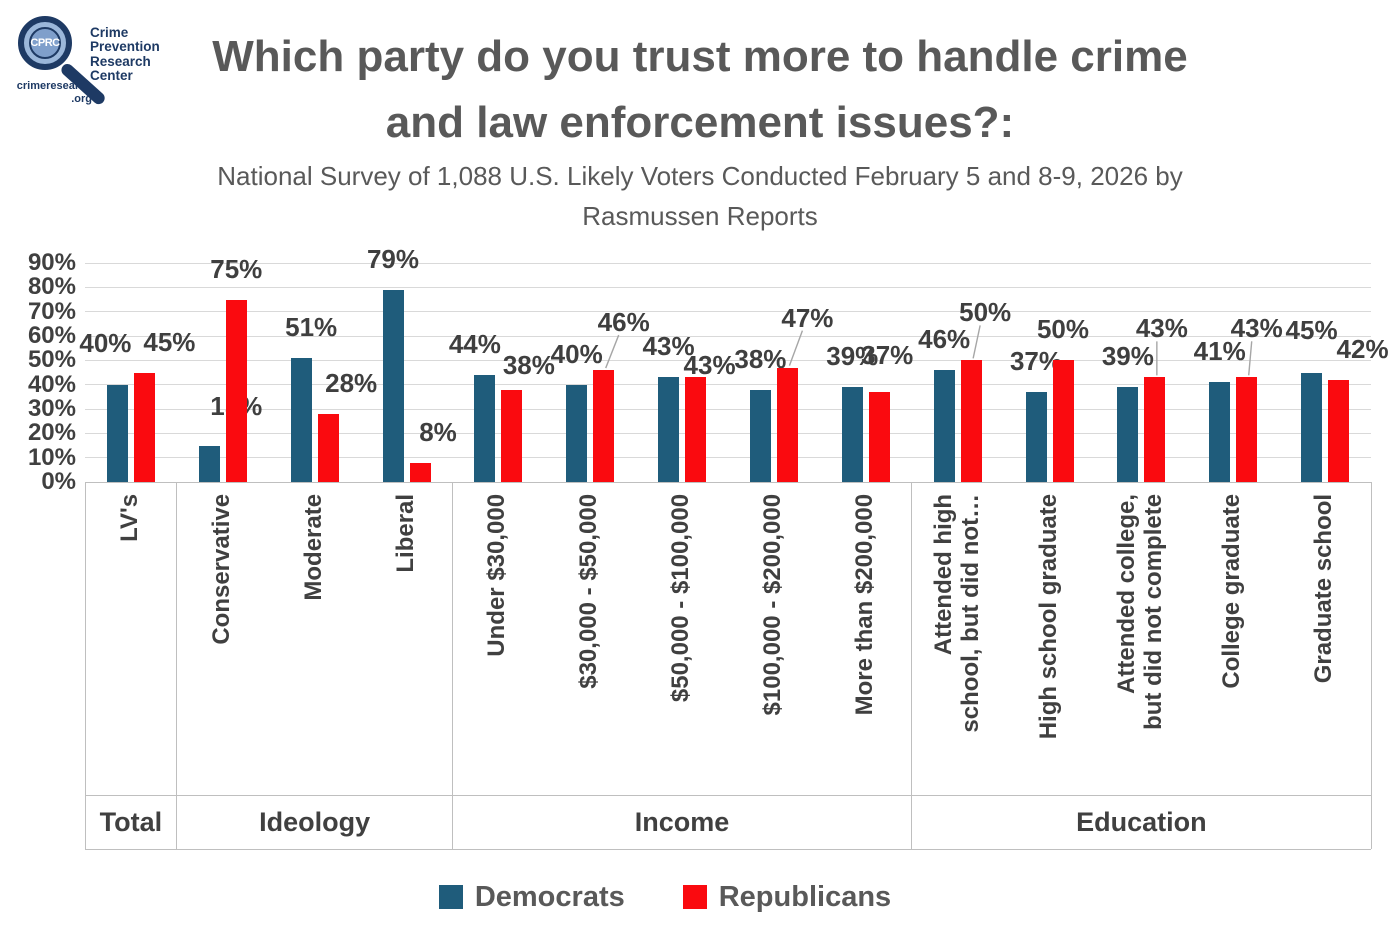 The image size is (1400, 935). Describe the element at coordinates (51, 335) in the screenshot. I see `y-axis-tick-label: 60%` at that location.